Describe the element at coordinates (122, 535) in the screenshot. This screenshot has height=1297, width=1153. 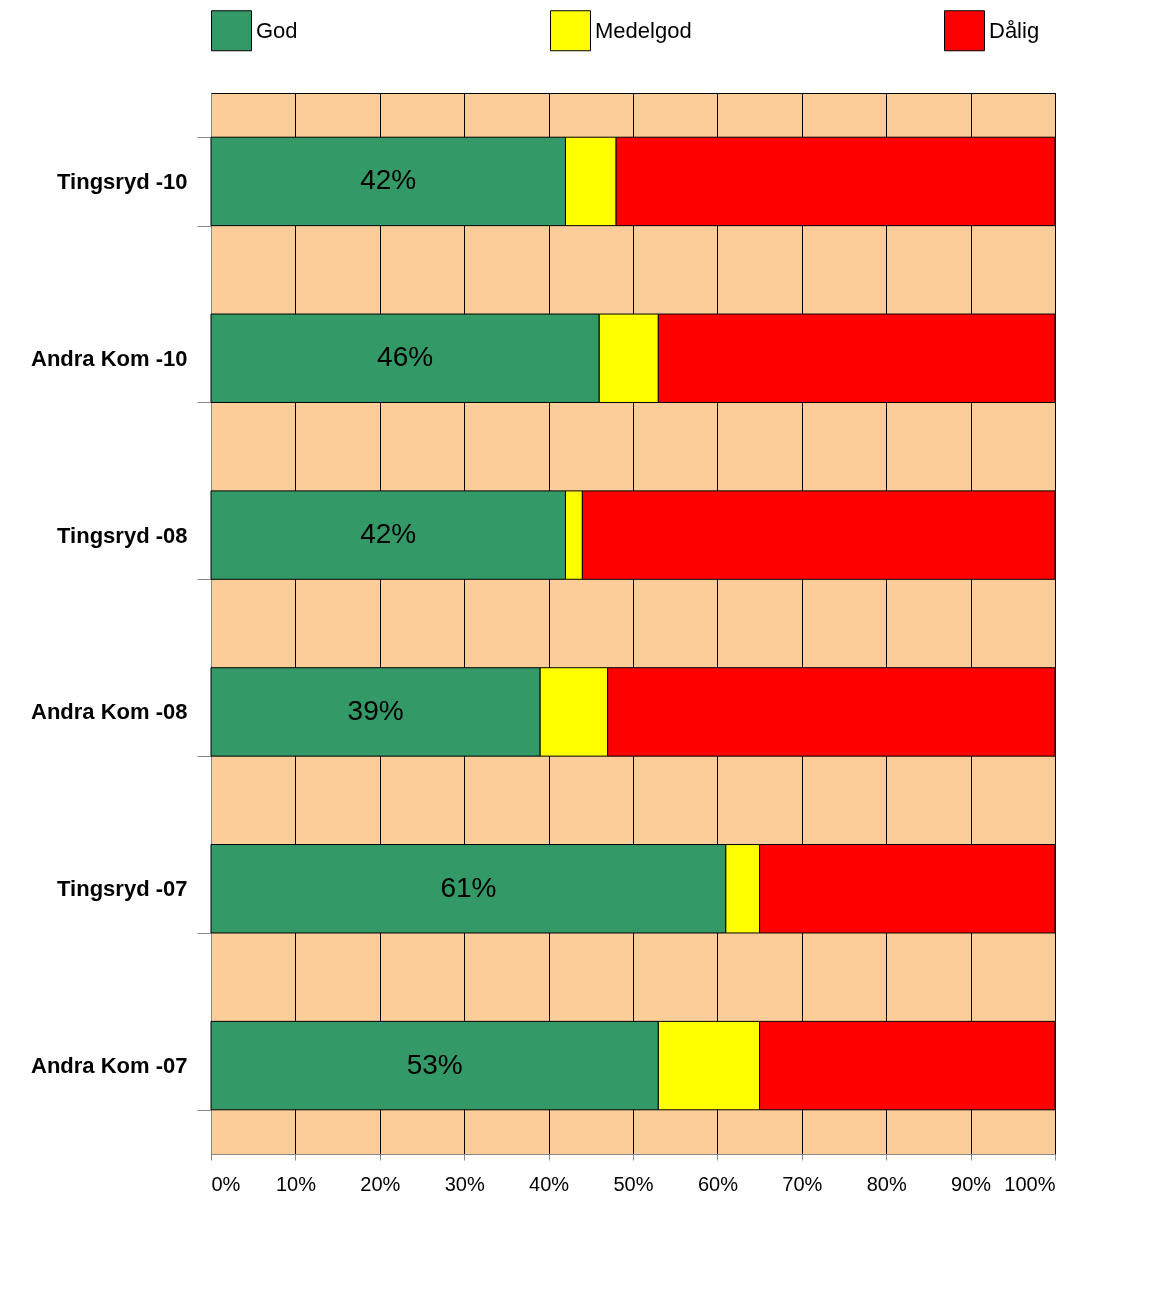
I see `y-tick-label: Tingsryd -08` at that location.